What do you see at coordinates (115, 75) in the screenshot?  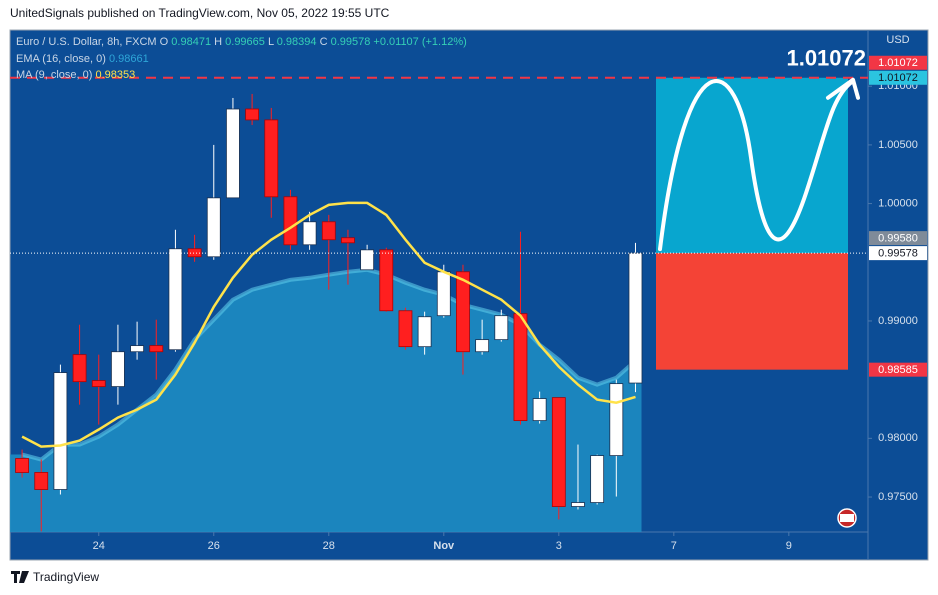 I see `indicator-value: 0.98353` at bounding box center [115, 75].